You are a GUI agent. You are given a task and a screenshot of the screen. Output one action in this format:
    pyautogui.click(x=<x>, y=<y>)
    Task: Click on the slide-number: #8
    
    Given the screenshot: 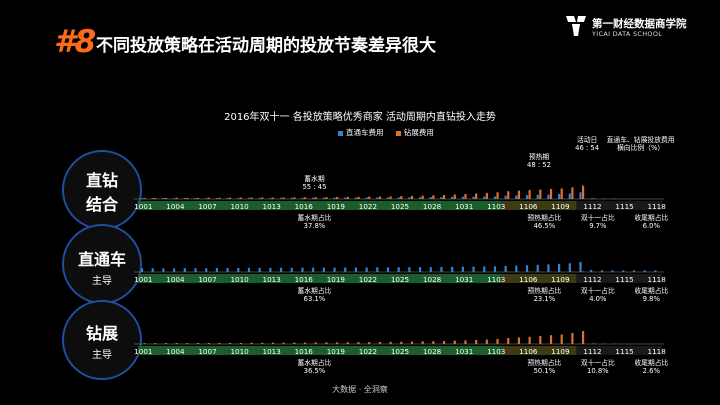 What is the action you would take?
    pyautogui.click(x=75, y=42)
    